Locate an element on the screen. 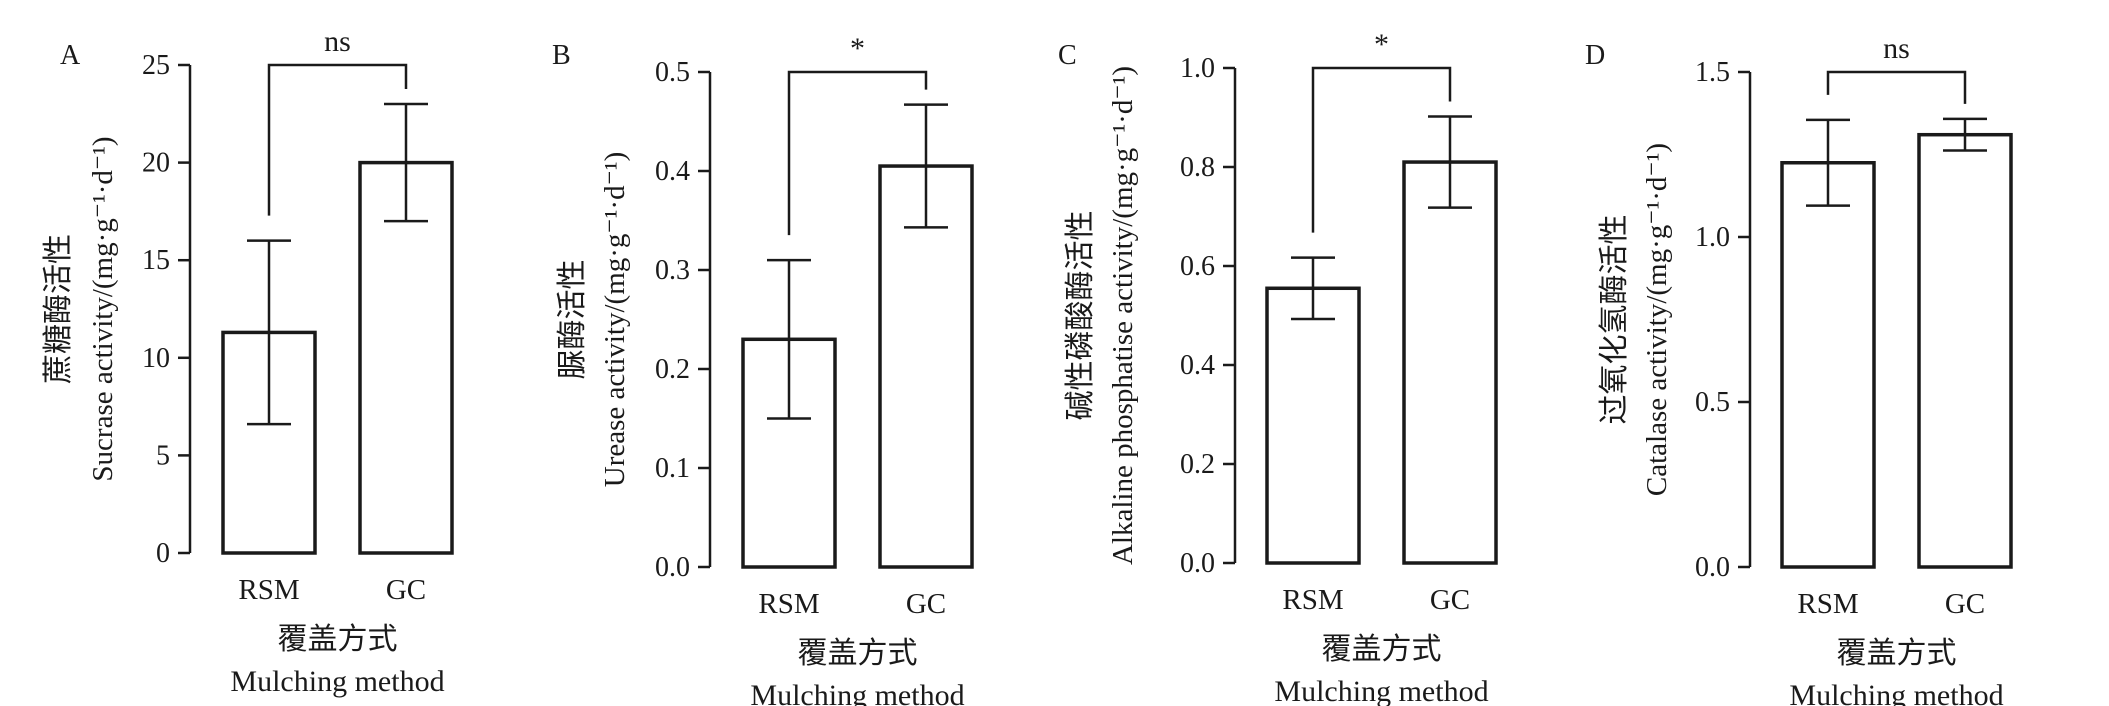  y-axis-label-cn: 过氧化氢酶活性 is located at coordinates (1614, 320).